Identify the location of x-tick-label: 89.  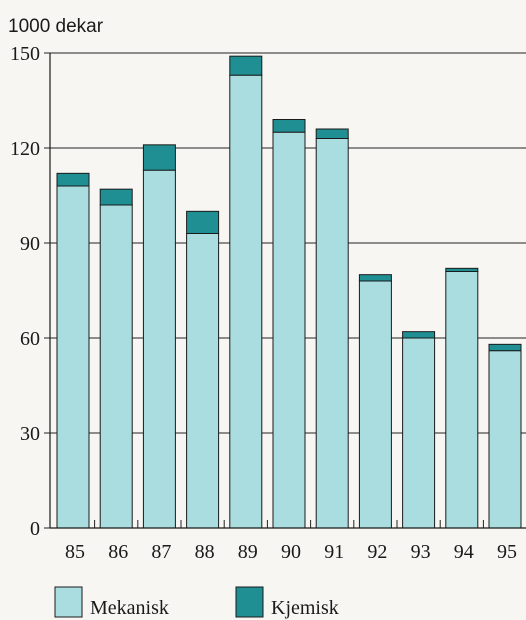
(248, 552).